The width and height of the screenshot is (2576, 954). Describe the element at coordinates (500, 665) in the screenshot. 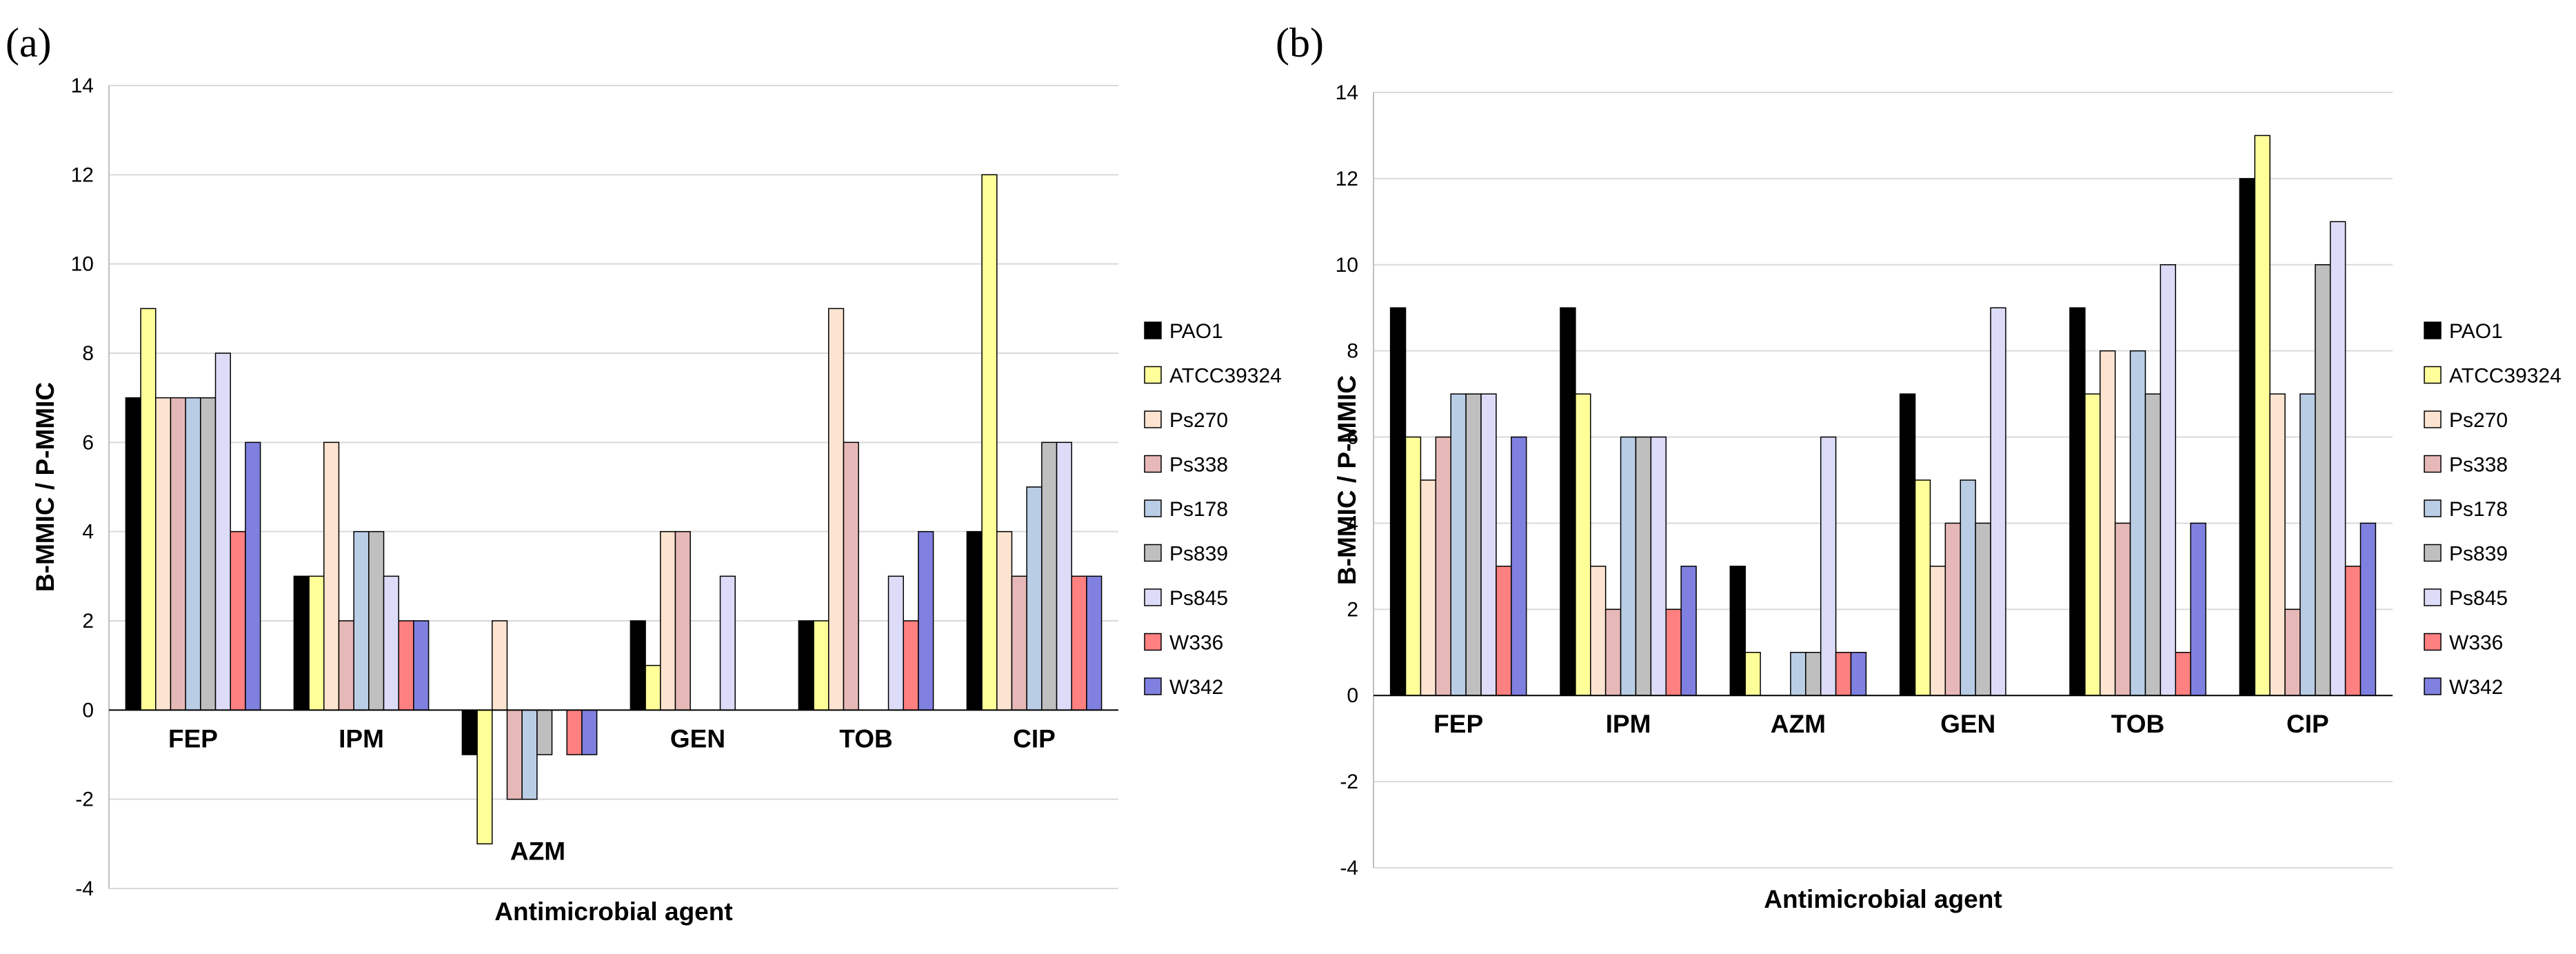

I see `bar-ps270-azm` at that location.